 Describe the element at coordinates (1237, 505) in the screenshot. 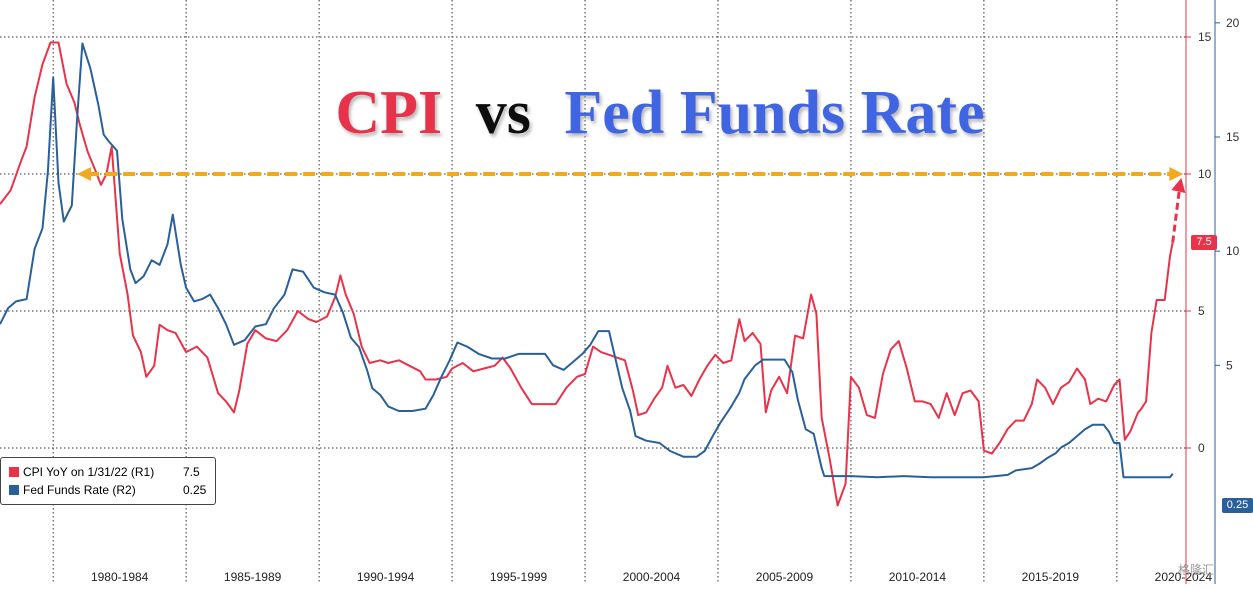

I see `ffr-last-value-tag: 0.25` at that location.